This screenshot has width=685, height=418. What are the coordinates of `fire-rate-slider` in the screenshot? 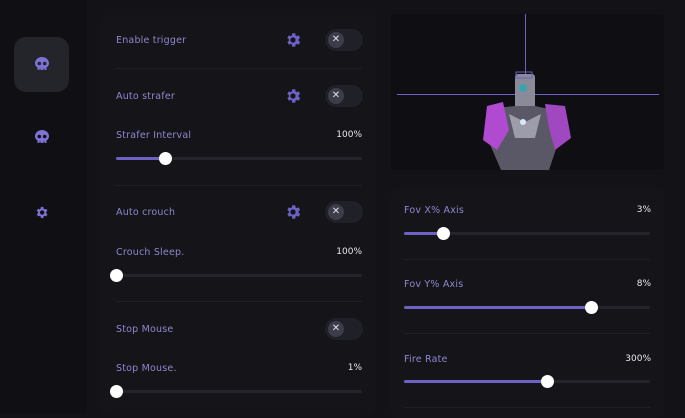 It's located at (527, 381).